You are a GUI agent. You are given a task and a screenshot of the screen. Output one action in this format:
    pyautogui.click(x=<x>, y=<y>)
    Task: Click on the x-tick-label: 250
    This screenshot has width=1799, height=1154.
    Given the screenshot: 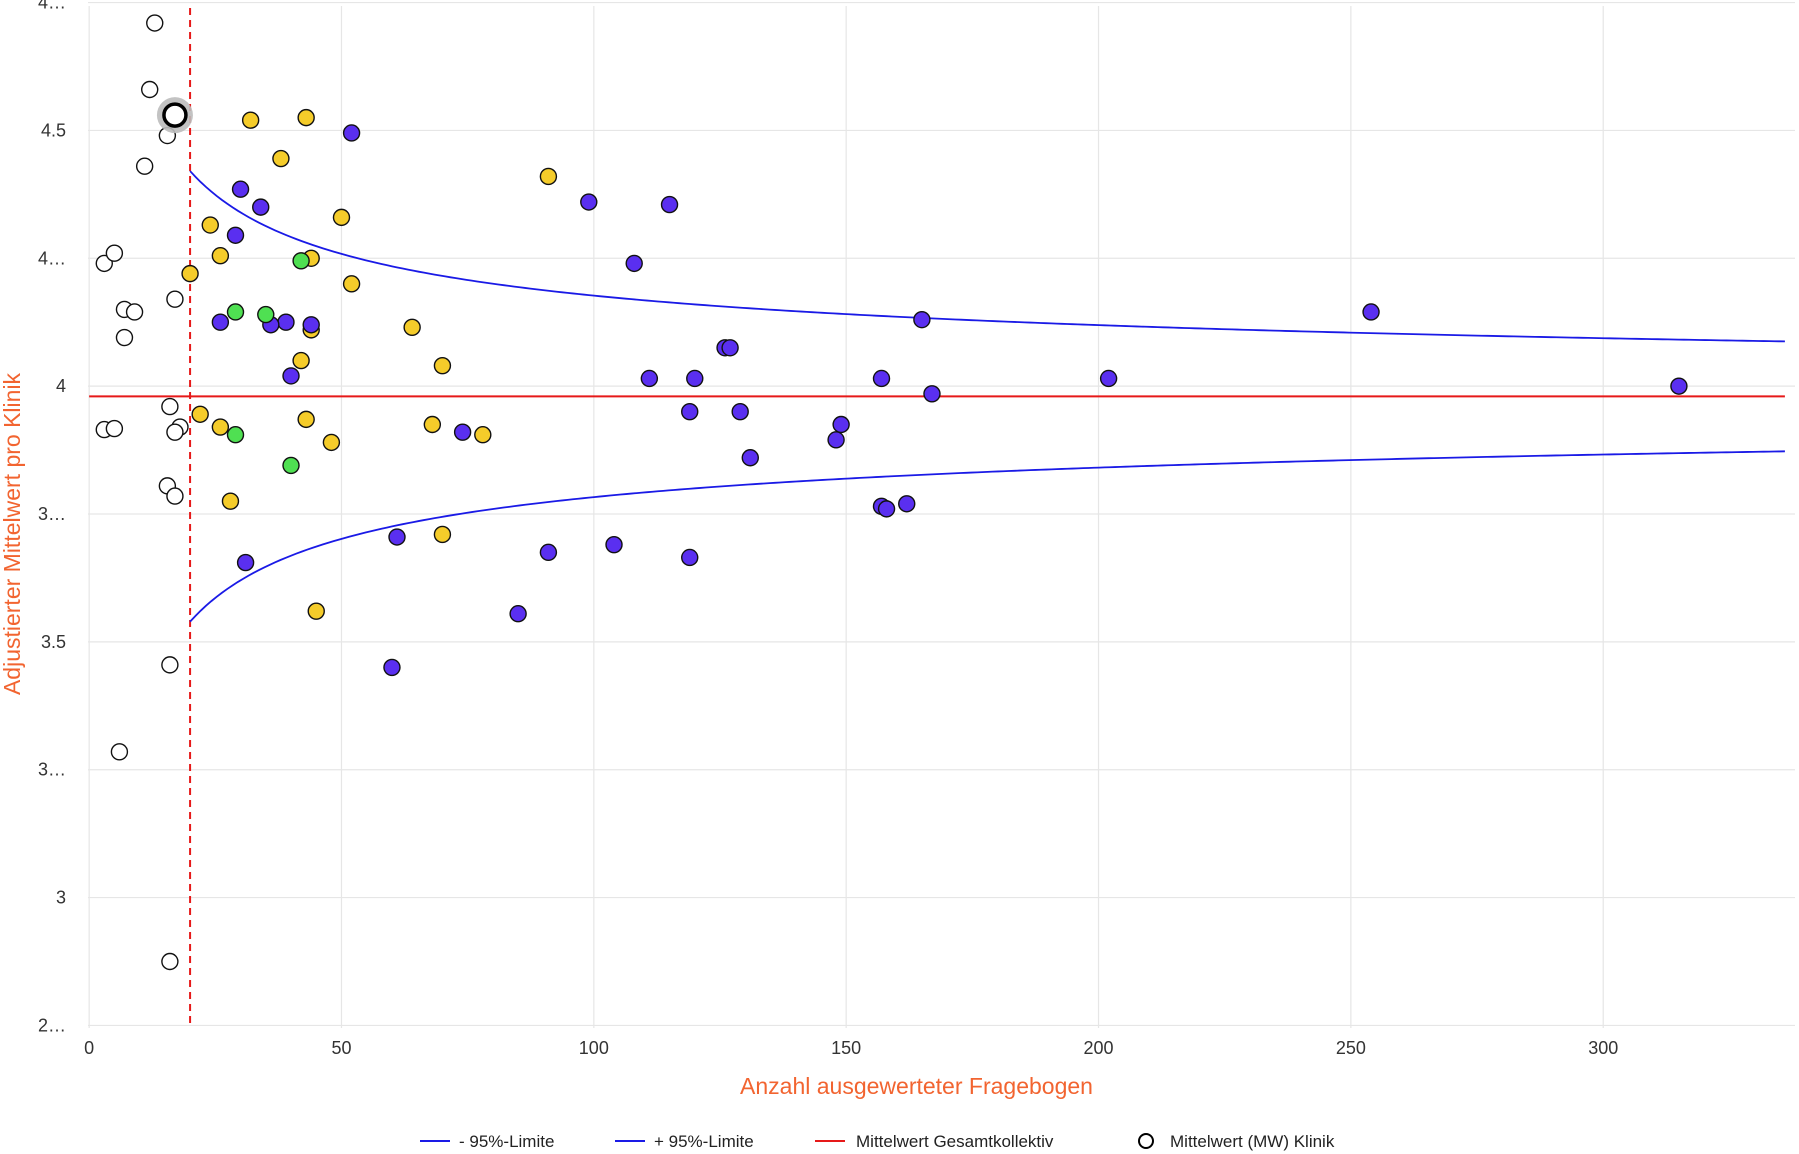 What is the action you would take?
    pyautogui.click(x=1351, y=1048)
    